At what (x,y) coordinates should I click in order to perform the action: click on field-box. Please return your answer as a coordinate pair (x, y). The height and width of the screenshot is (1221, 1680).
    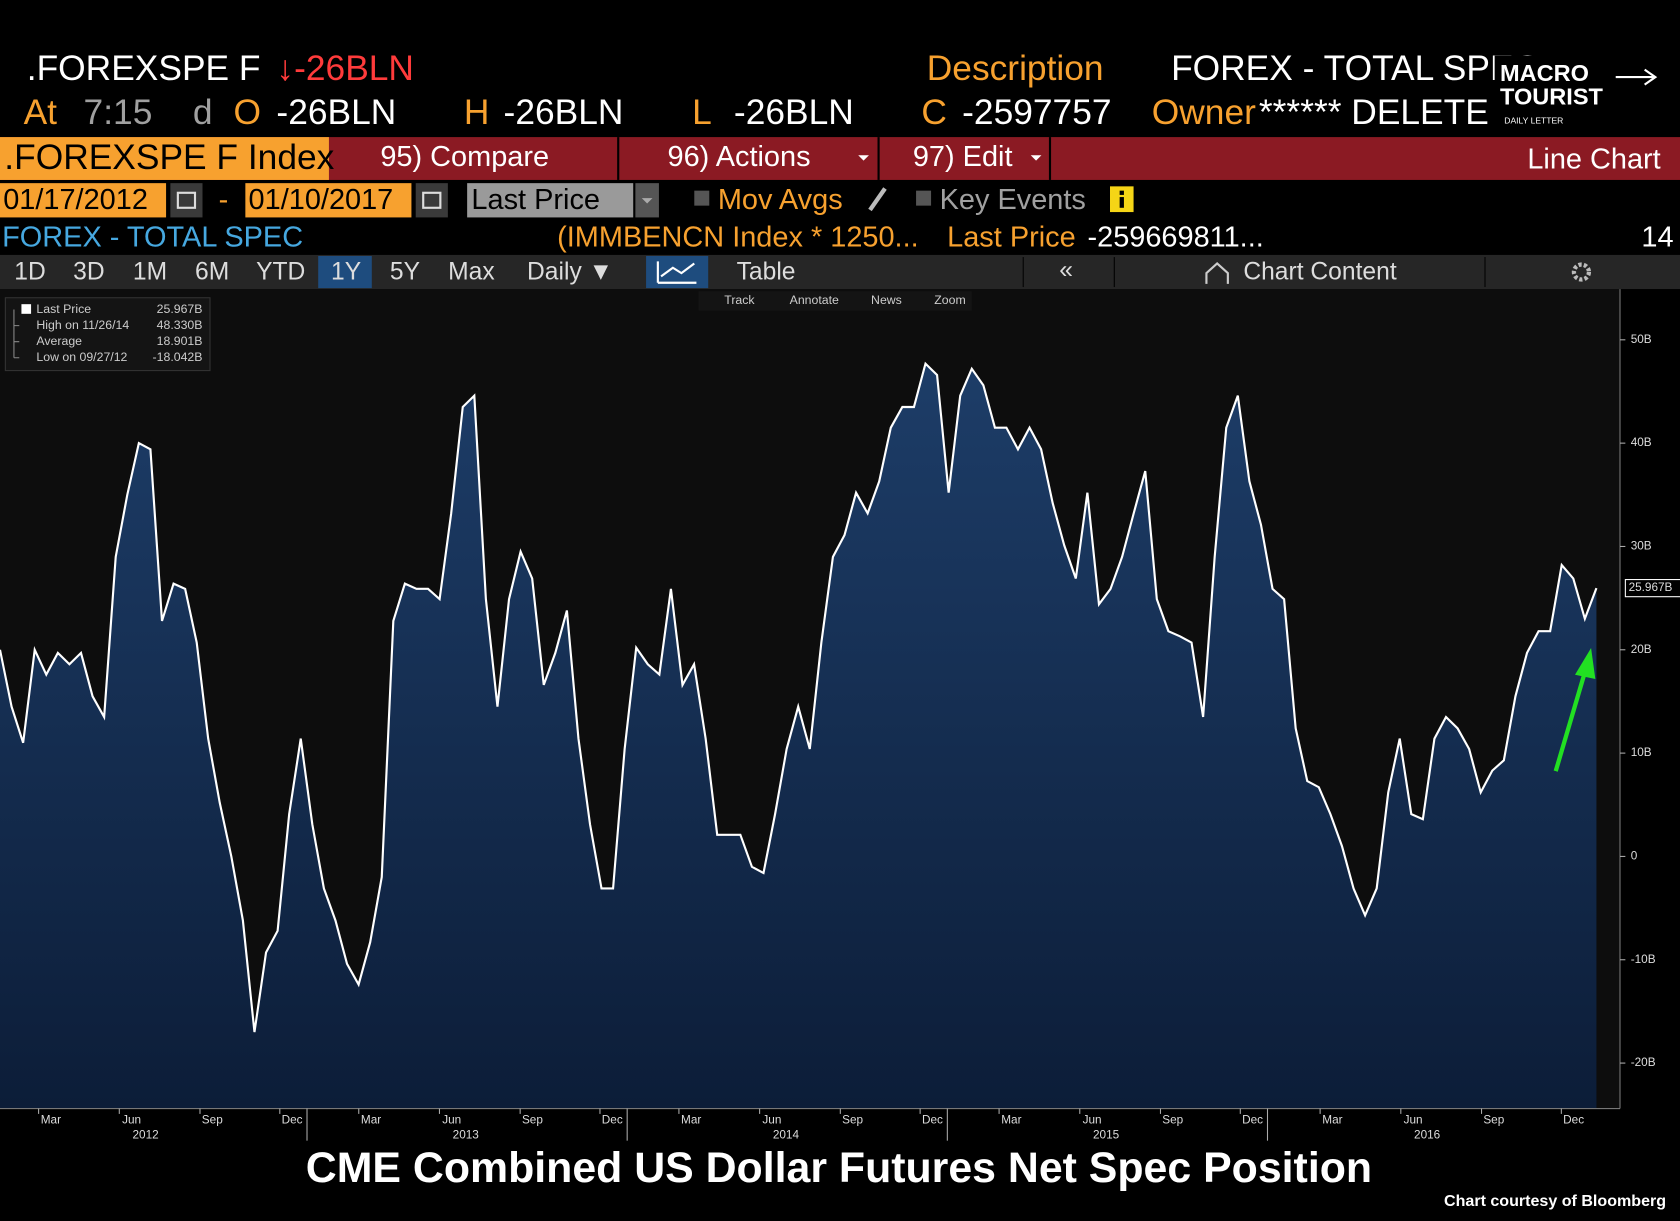
    Looking at the image, I should click on (550, 200).